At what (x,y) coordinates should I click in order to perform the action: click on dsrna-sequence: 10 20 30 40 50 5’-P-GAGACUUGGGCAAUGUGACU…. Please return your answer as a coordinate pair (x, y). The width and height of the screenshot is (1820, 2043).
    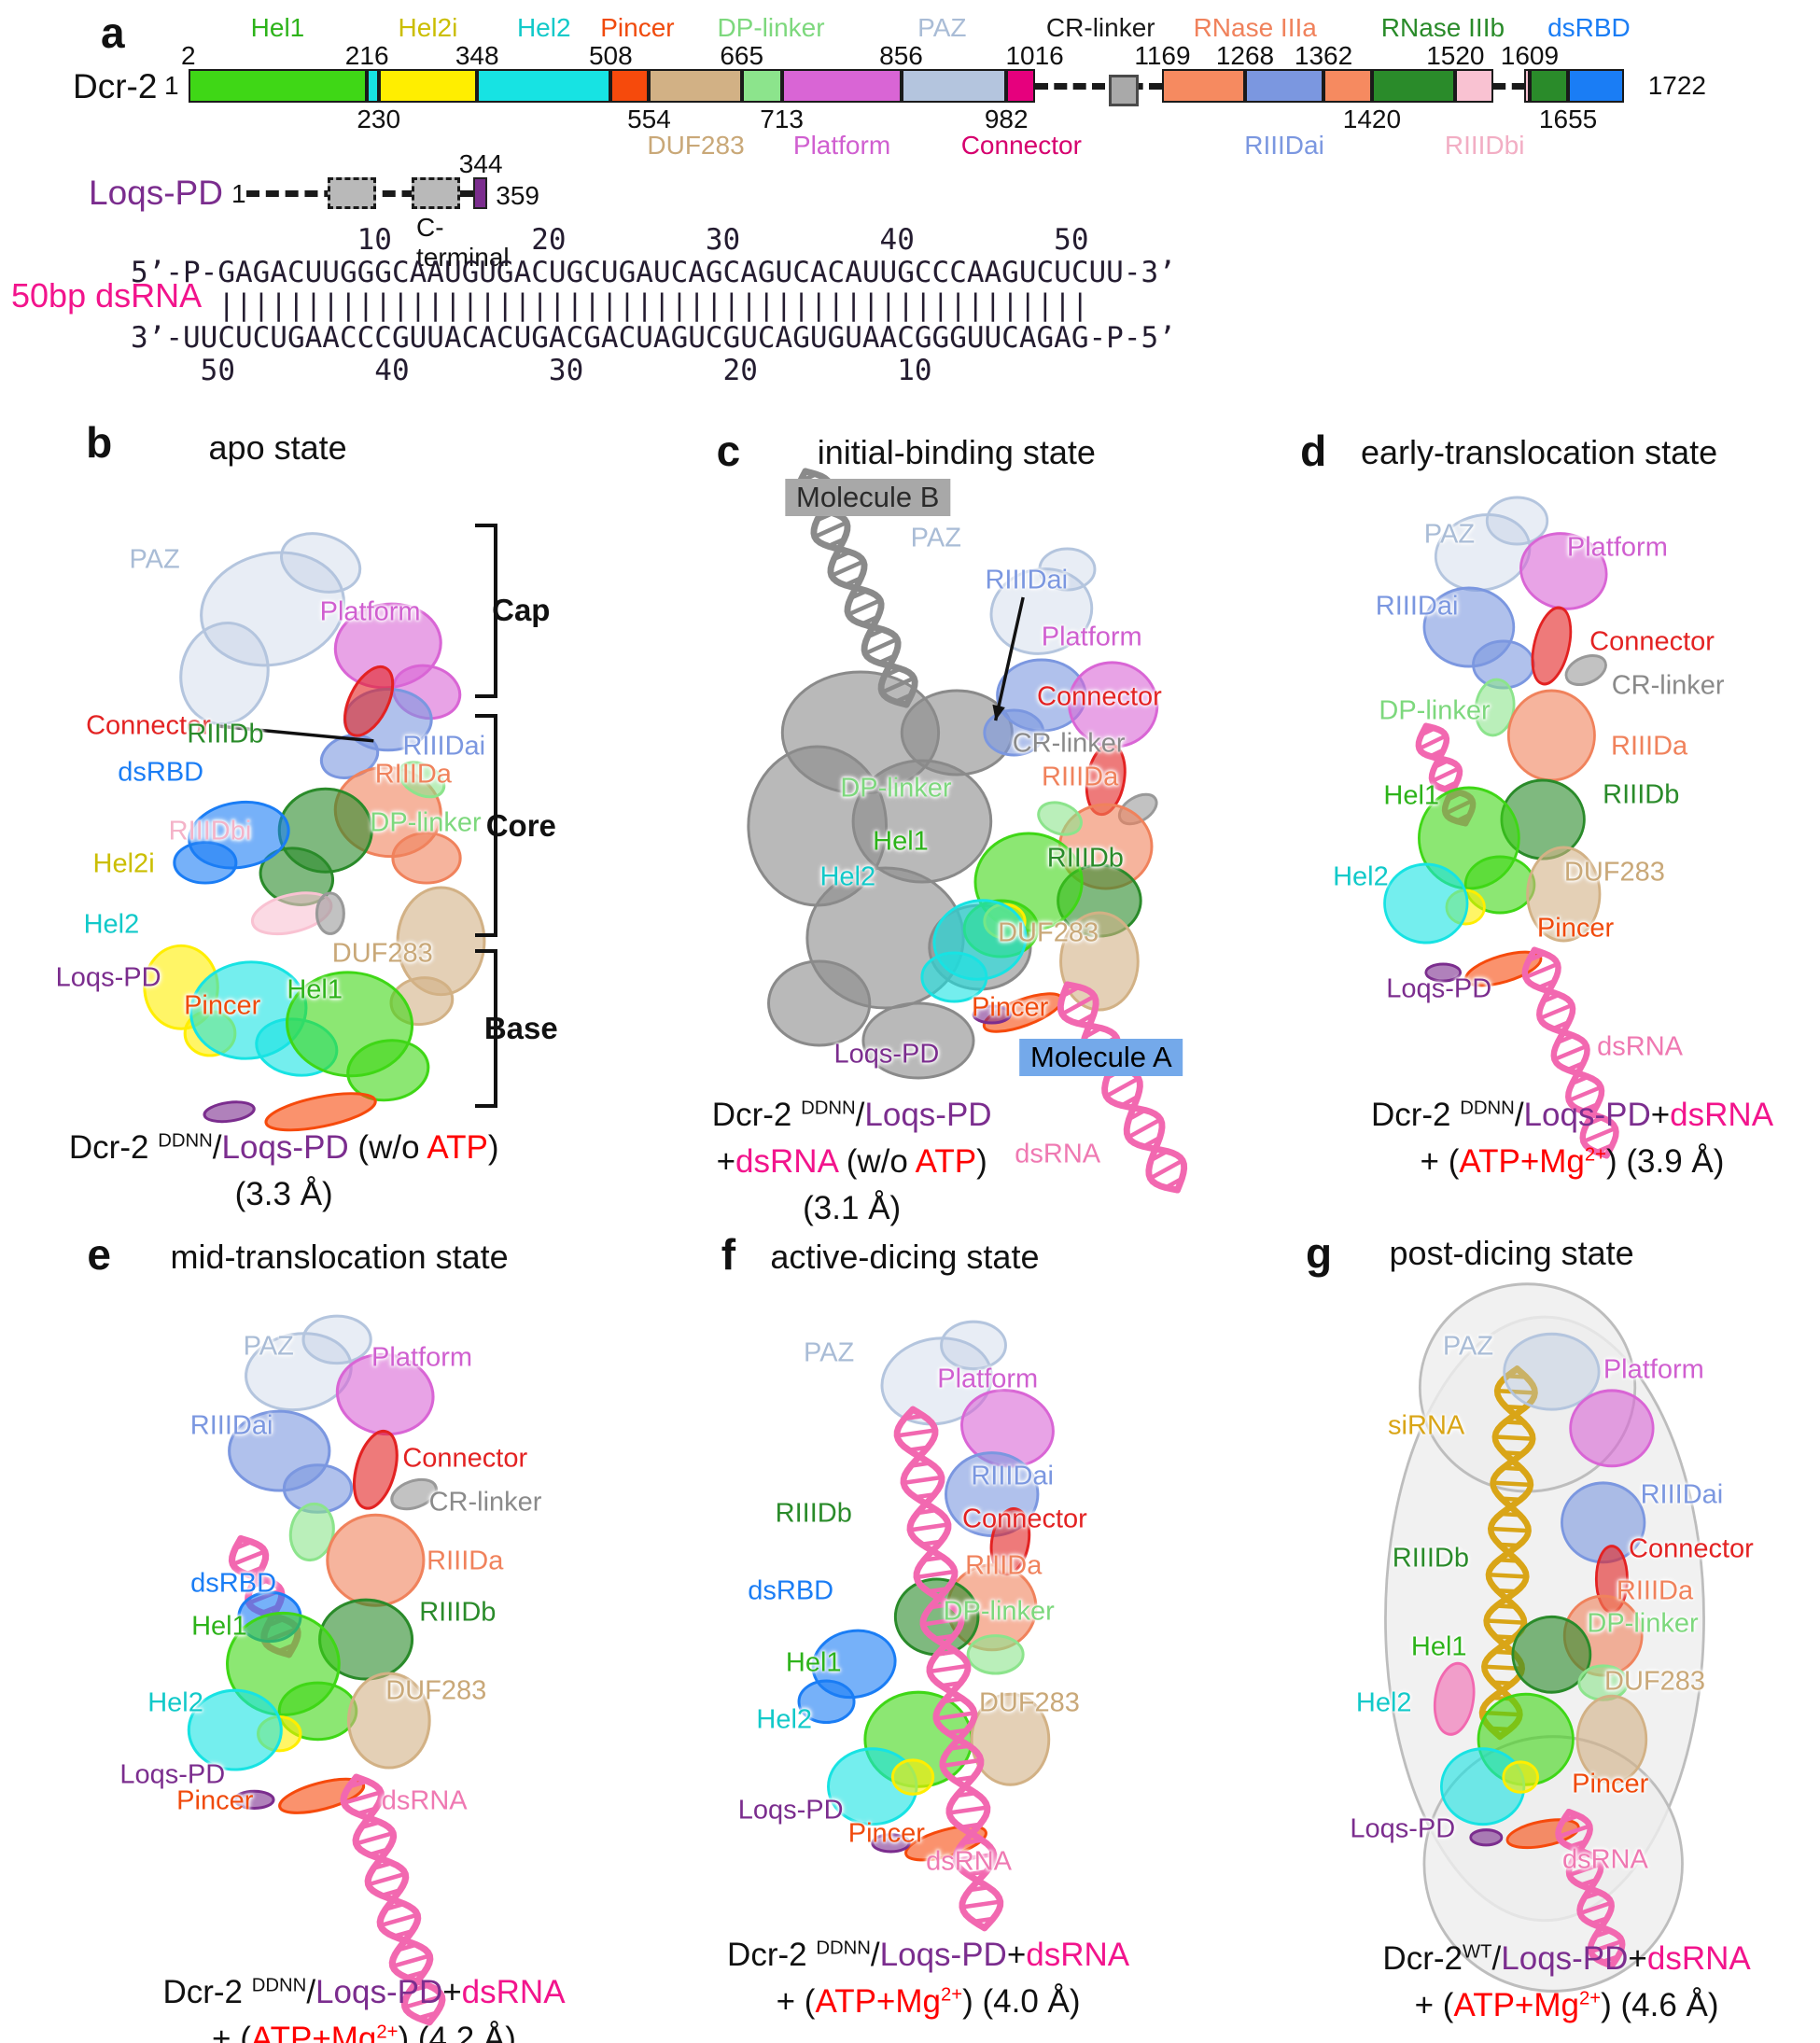
    Looking at the image, I should click on (653, 305).